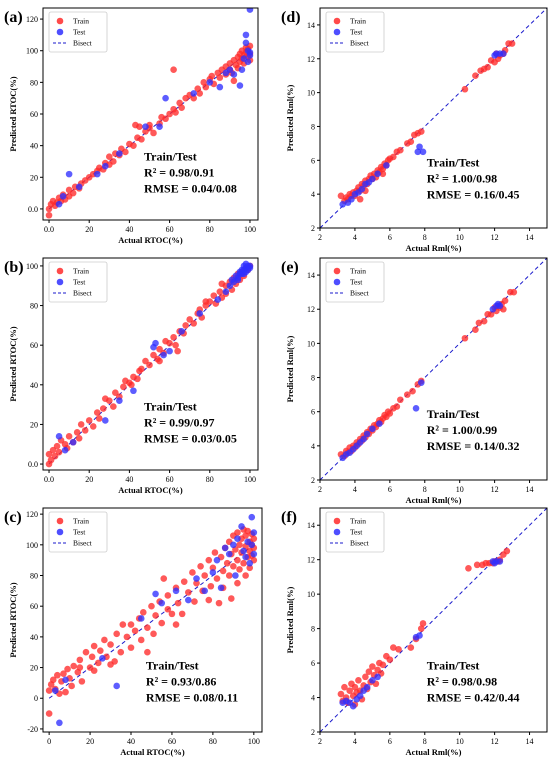 The image size is (550, 760). Describe the element at coordinates (150, 364) in the screenshot. I see `plot-frame` at that location.